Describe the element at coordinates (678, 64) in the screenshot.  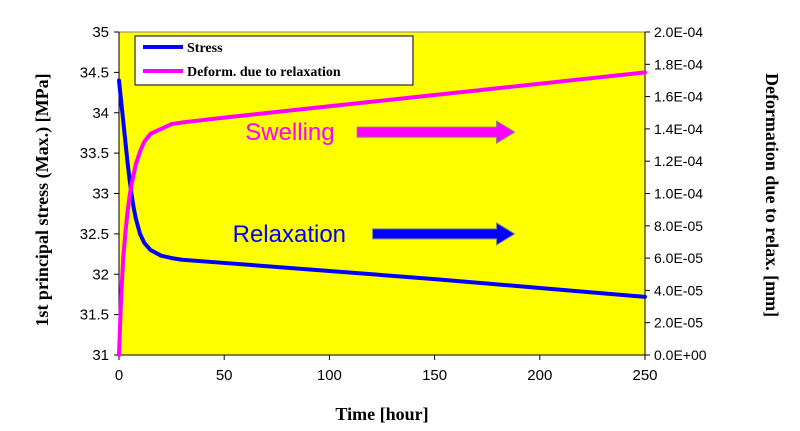
I see `y-right-tick-label: 1.8E-04` at that location.